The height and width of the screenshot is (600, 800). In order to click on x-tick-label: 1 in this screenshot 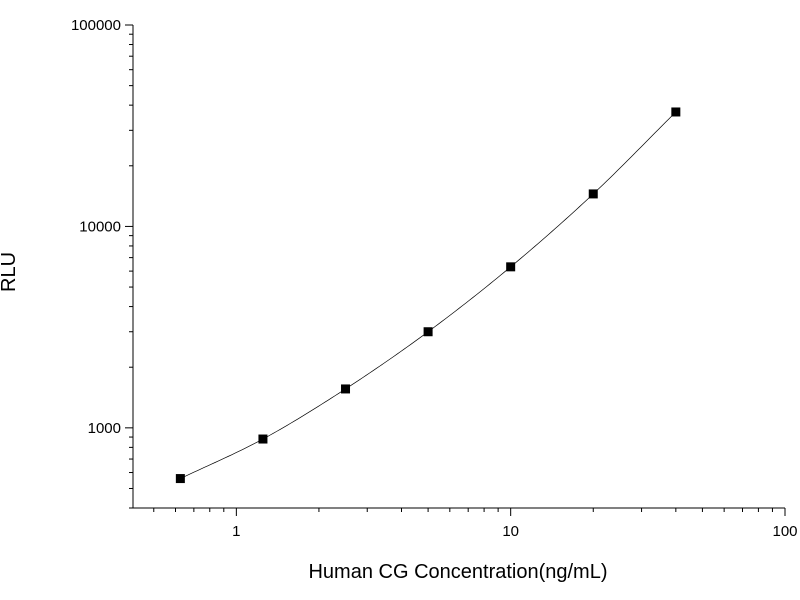, I will do `click(236, 531)`.